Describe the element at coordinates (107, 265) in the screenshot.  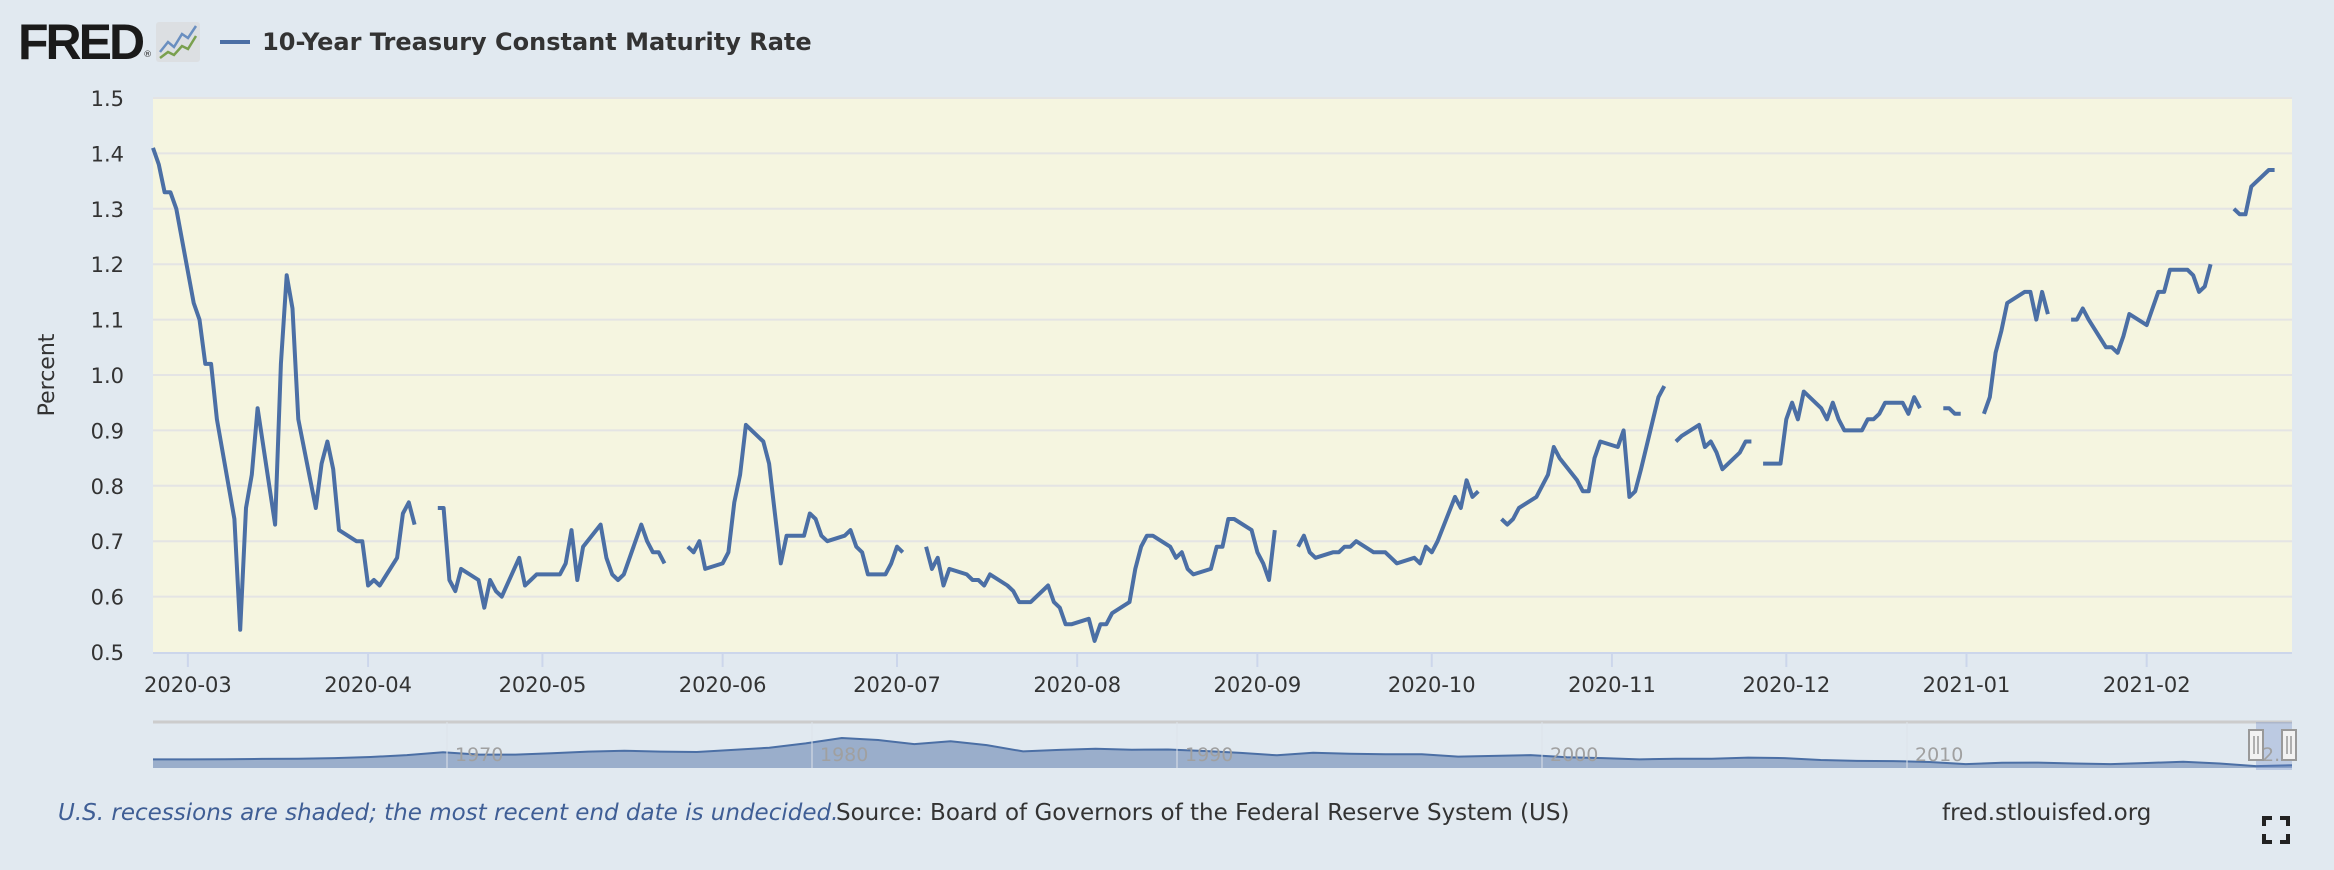
I see `y-tick-label: 1.2` at that location.